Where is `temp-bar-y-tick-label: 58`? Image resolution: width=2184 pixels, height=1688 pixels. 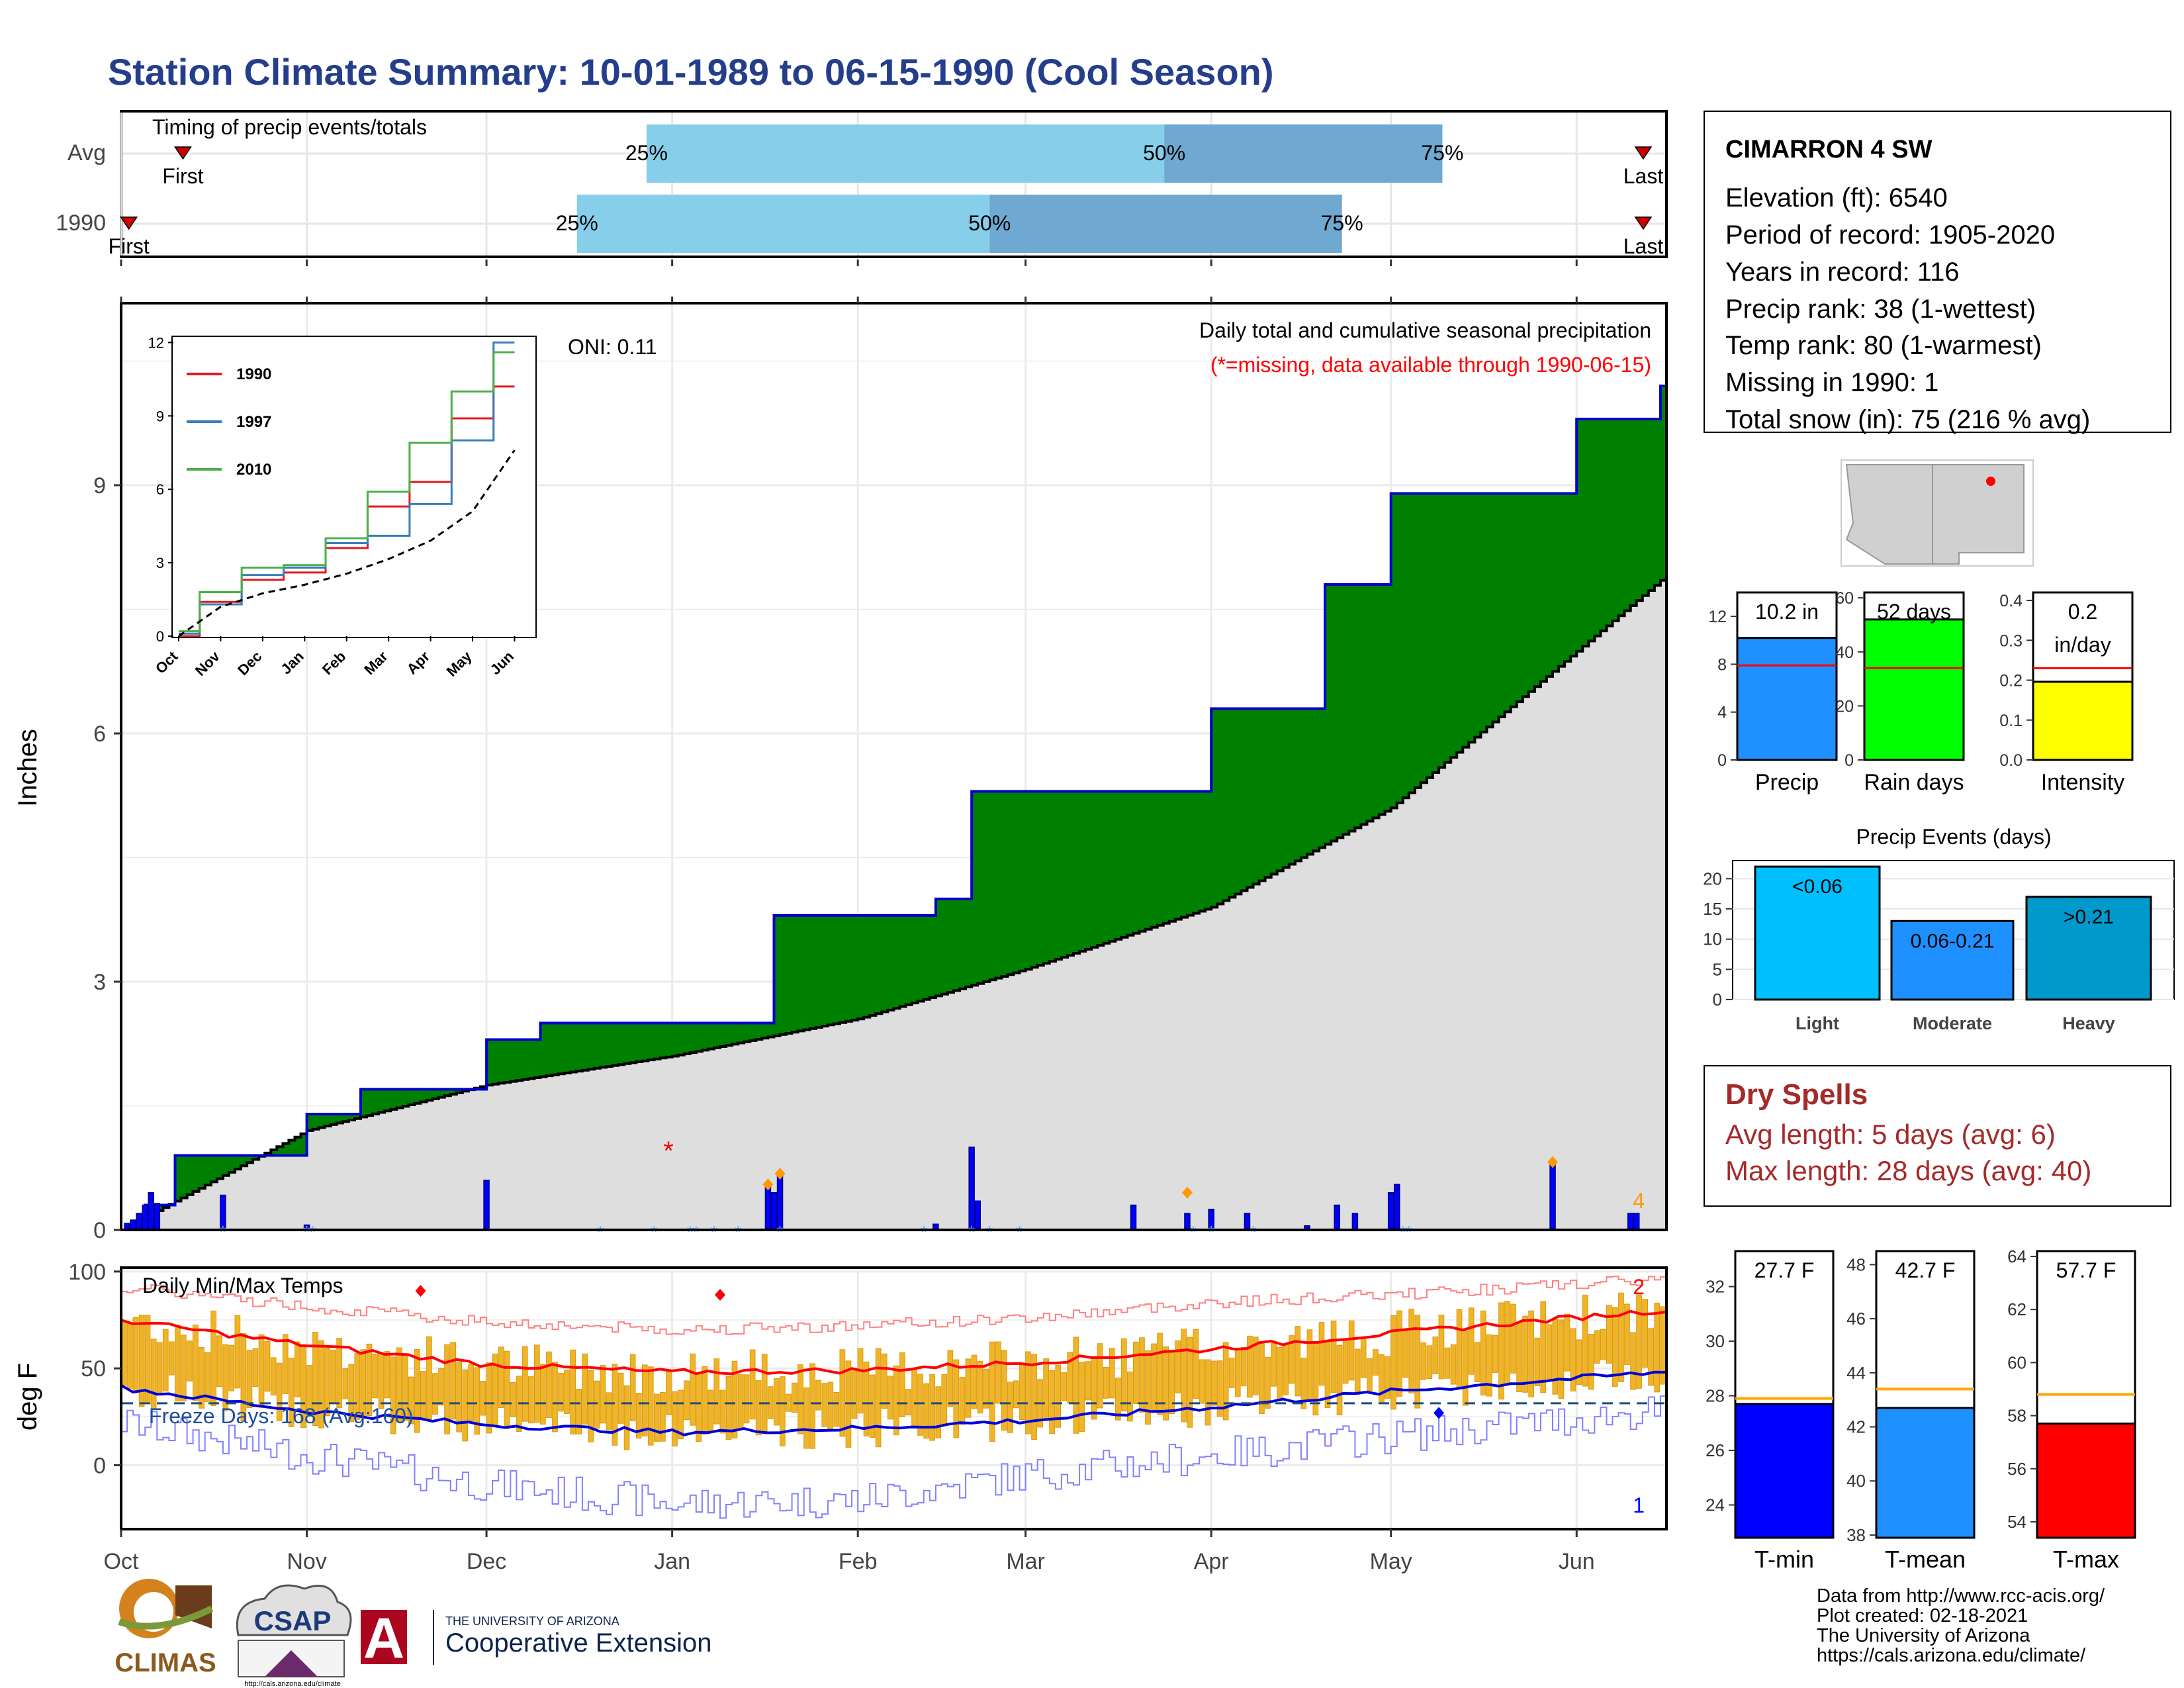 temp-bar-y-tick-label: 58 is located at coordinates (2016, 1416).